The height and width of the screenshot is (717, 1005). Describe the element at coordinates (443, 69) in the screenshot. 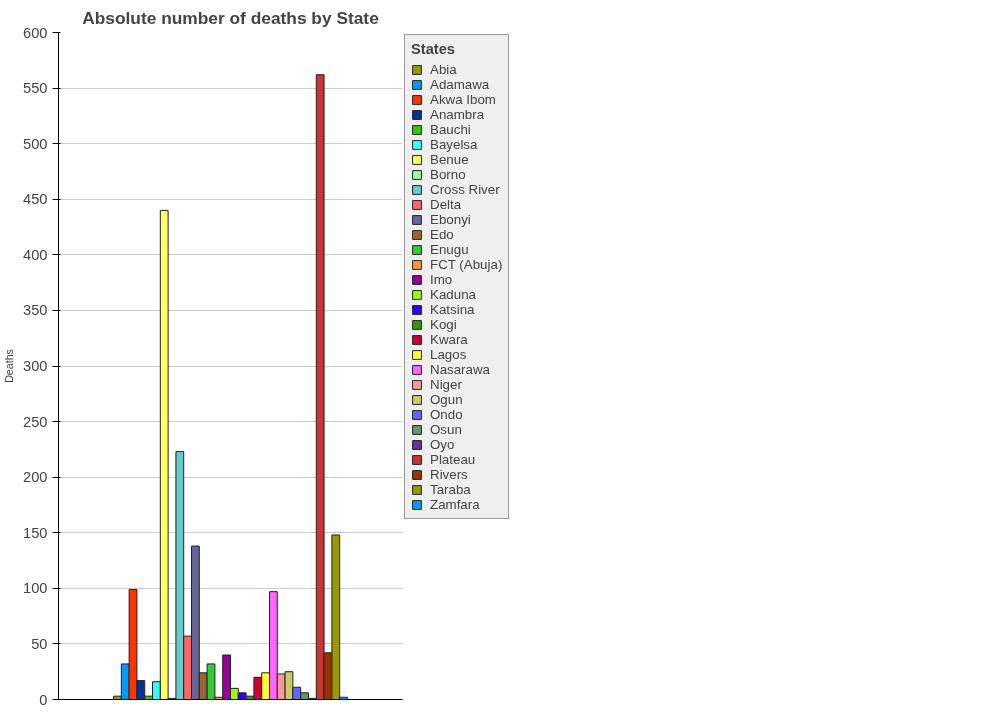

I see `legend-label: Abia` at that location.